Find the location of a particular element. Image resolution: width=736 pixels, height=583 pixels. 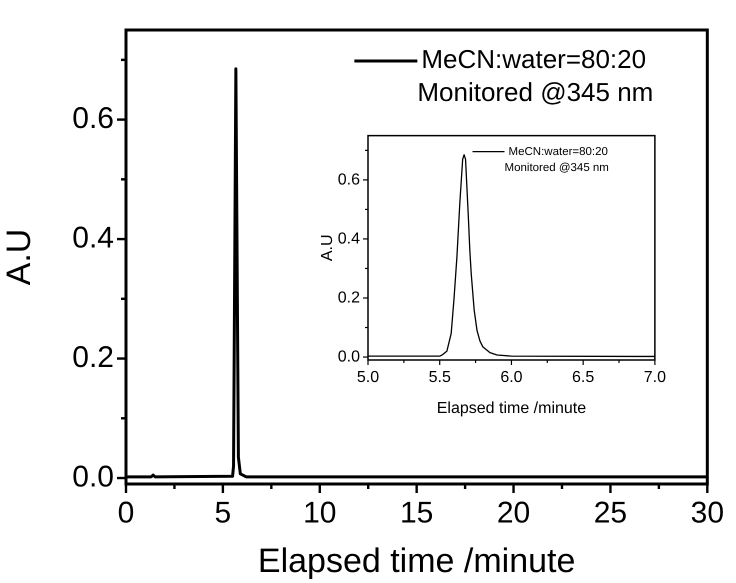

x-tick-label: 0 is located at coordinates (126, 513).